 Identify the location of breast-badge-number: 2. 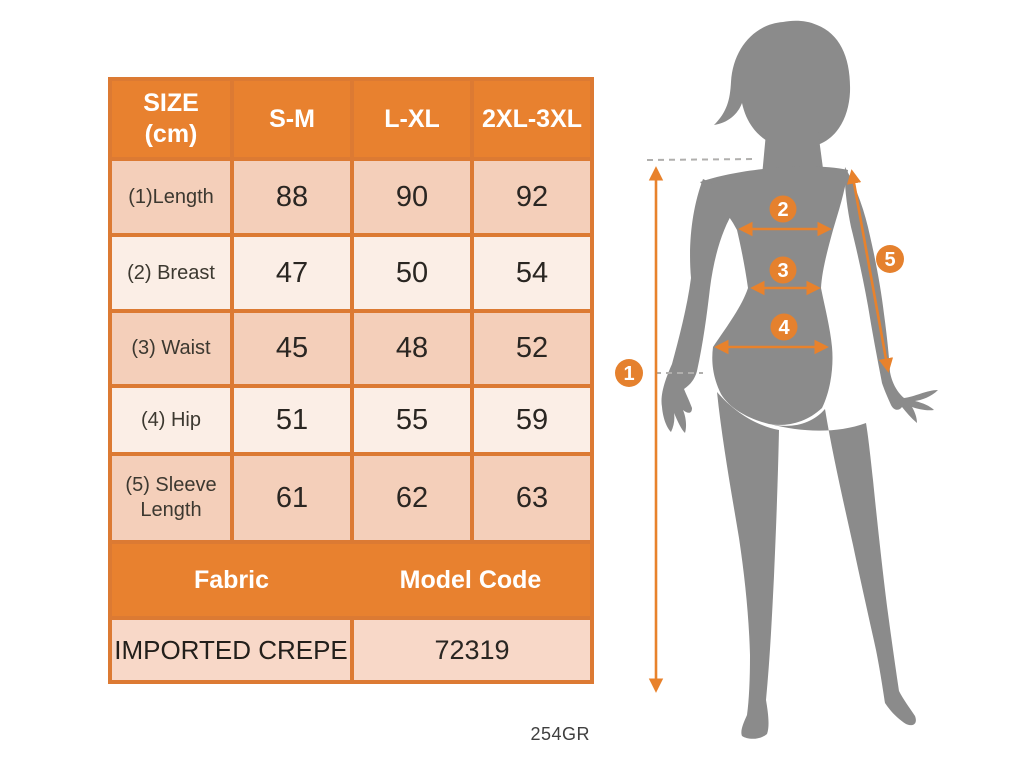
(782, 210).